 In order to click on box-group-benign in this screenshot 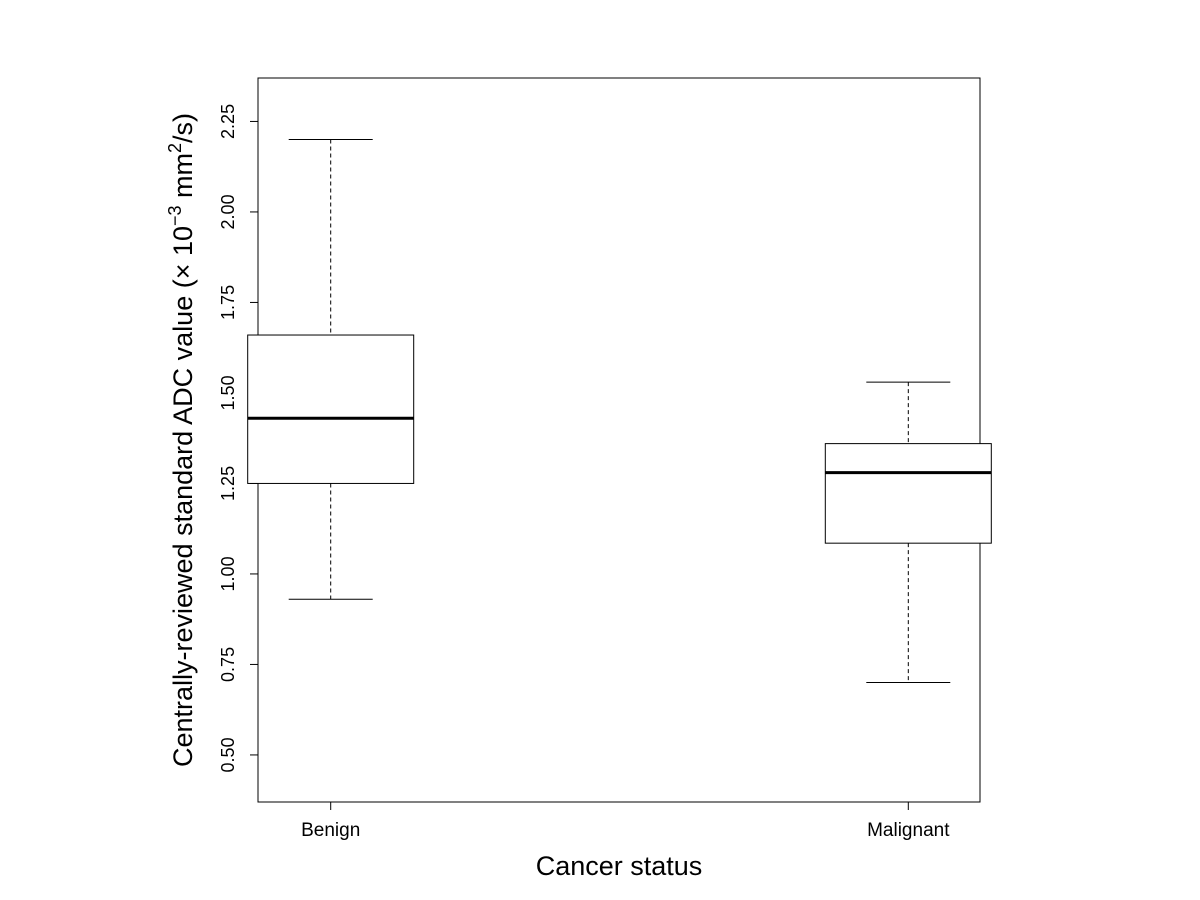, I will do `click(331, 369)`.